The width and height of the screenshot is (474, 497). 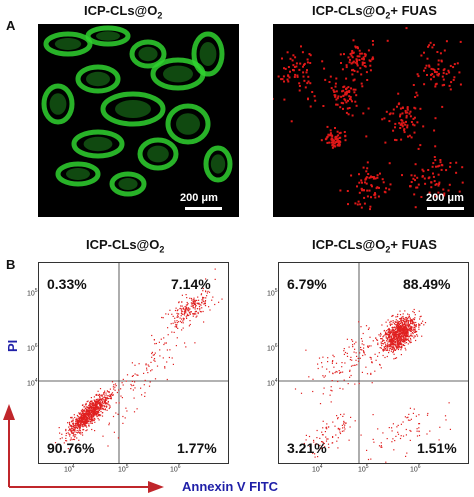 I want to click on panel-b-left-title: ICP-CLs@O2, so click(x=125, y=246).